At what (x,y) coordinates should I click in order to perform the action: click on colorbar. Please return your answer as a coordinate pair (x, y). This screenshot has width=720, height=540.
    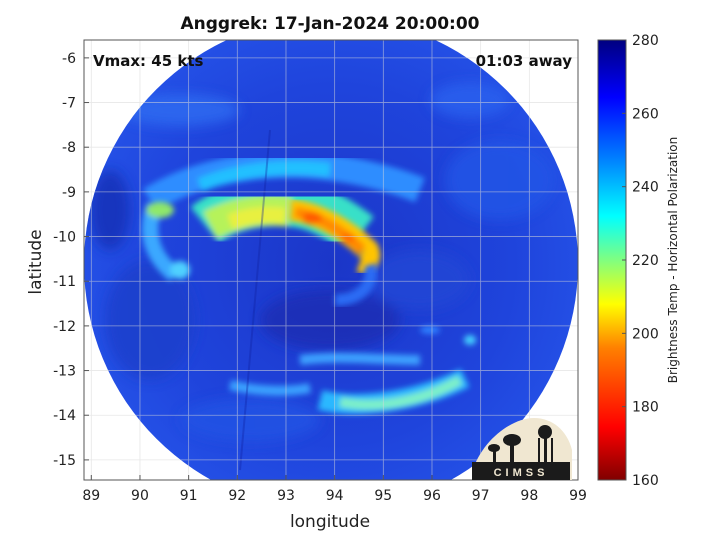
    Looking at the image, I should click on (612, 260).